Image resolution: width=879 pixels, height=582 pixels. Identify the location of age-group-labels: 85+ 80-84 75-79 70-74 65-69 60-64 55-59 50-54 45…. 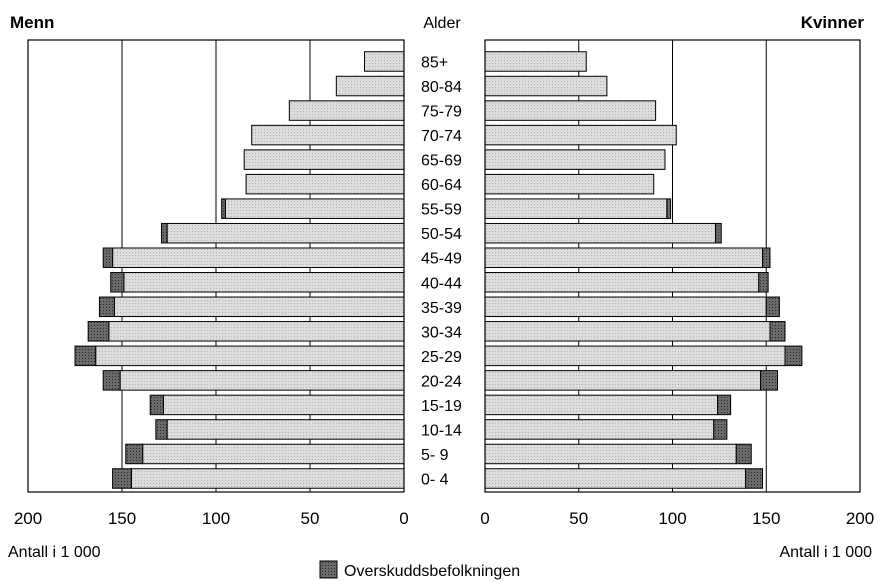
(441, 272).